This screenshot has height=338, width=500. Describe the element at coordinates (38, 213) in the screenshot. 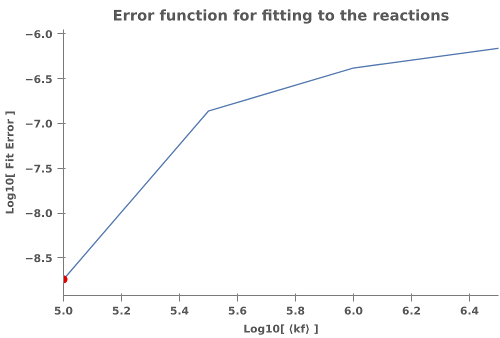

I see `y-tick-label: −8.0` at that location.